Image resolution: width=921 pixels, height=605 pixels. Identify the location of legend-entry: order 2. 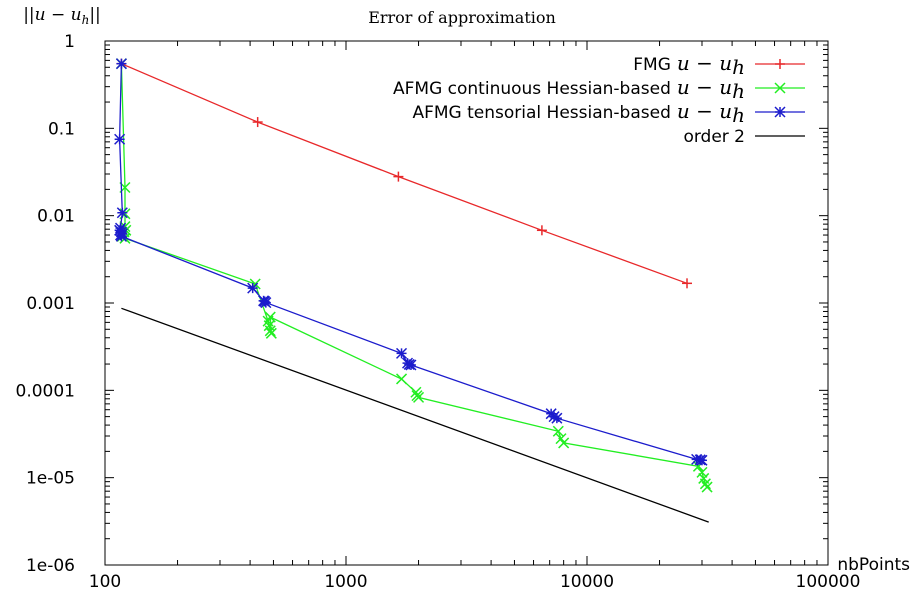
(744, 137).